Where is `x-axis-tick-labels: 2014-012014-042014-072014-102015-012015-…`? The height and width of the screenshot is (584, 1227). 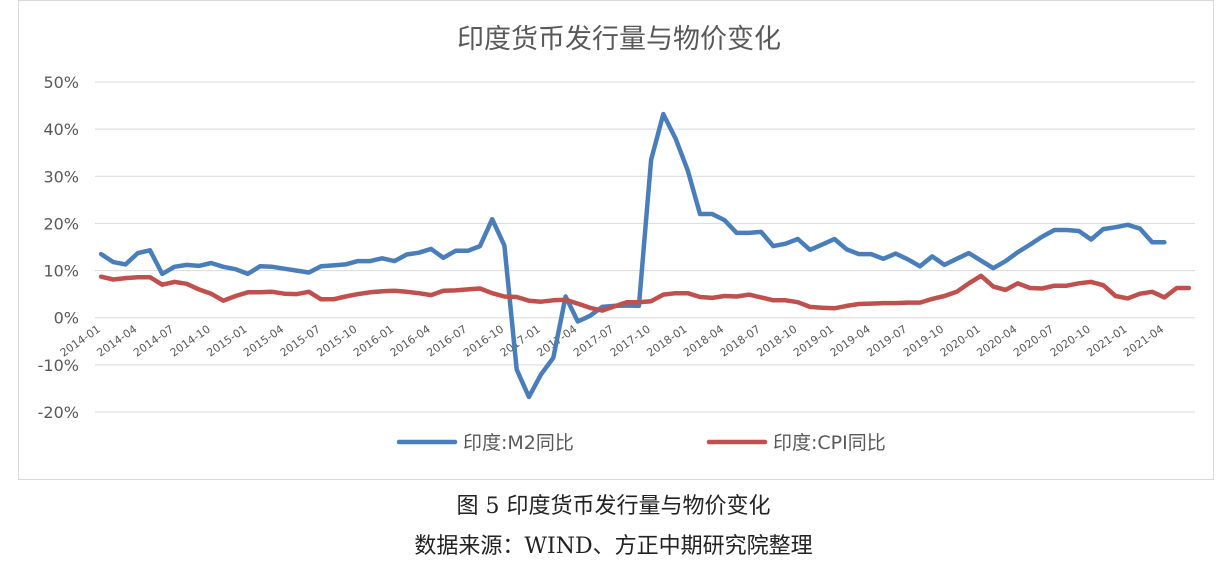
x-axis-tick-labels: 2014-012014-042014-072014-102015-012015-… is located at coordinates (612, 341).